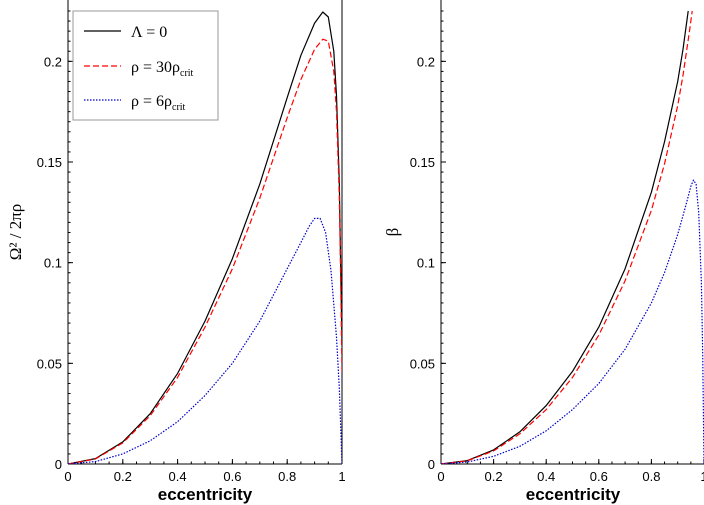  What do you see at coordinates (232, 476) in the screenshot?
I see `left-x-tick-label: 0.6` at bounding box center [232, 476].